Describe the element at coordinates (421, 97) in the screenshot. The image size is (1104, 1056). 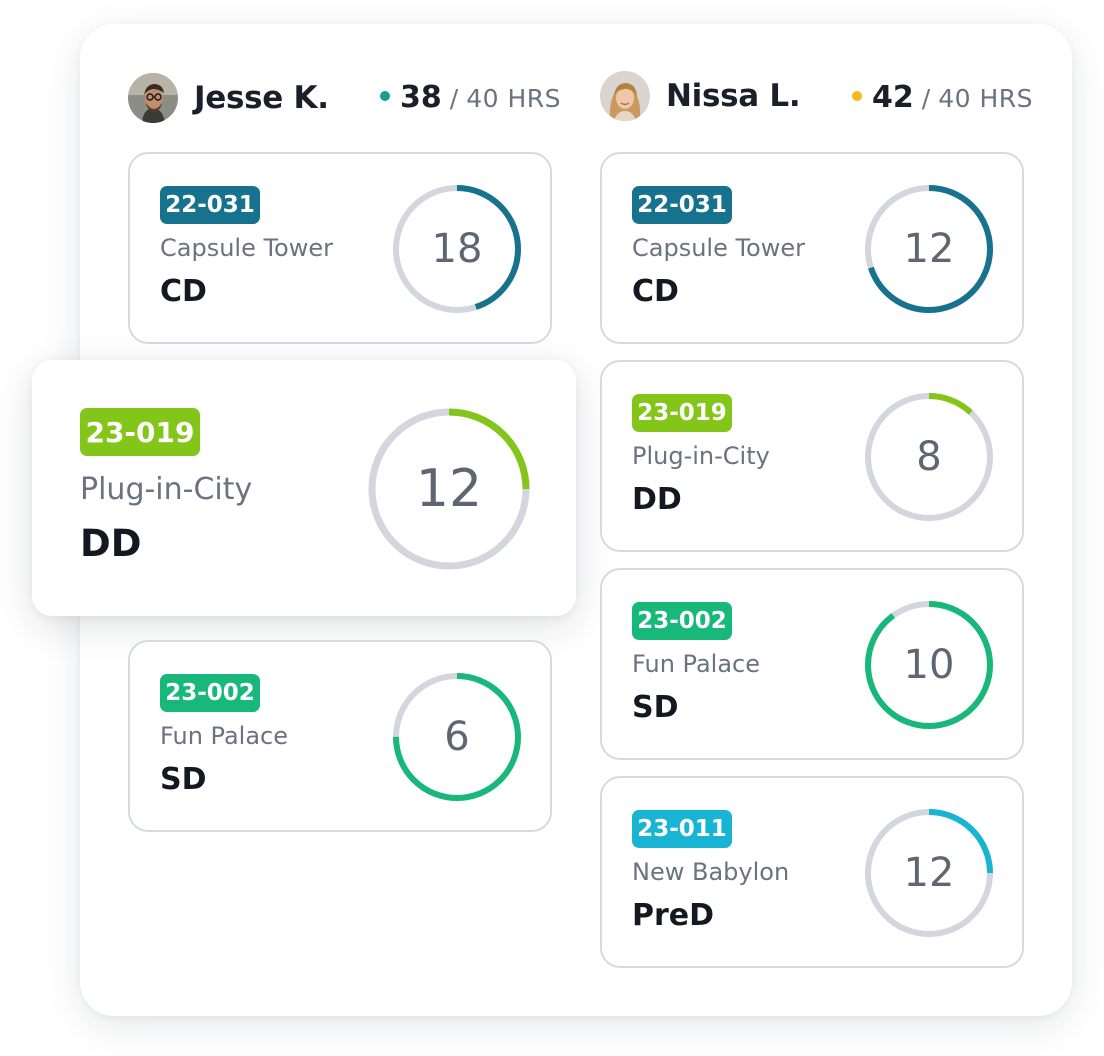
I see `hours-logged: 38` at that location.